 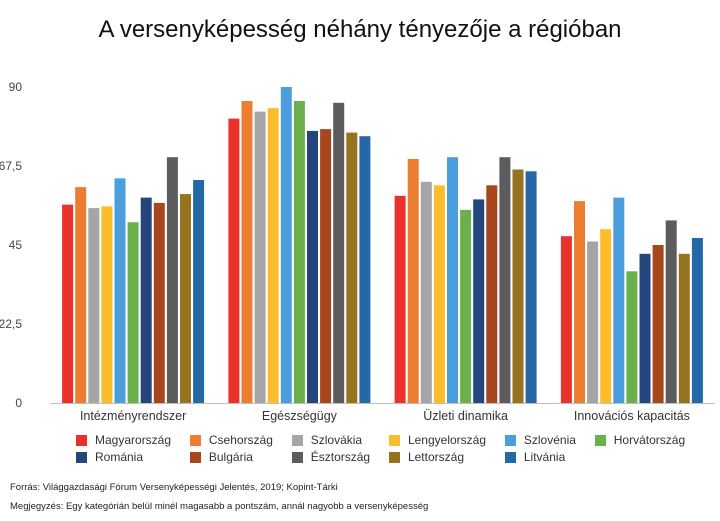 What do you see at coordinates (240, 440) in the screenshot?
I see `legend-label: Csehország` at bounding box center [240, 440].